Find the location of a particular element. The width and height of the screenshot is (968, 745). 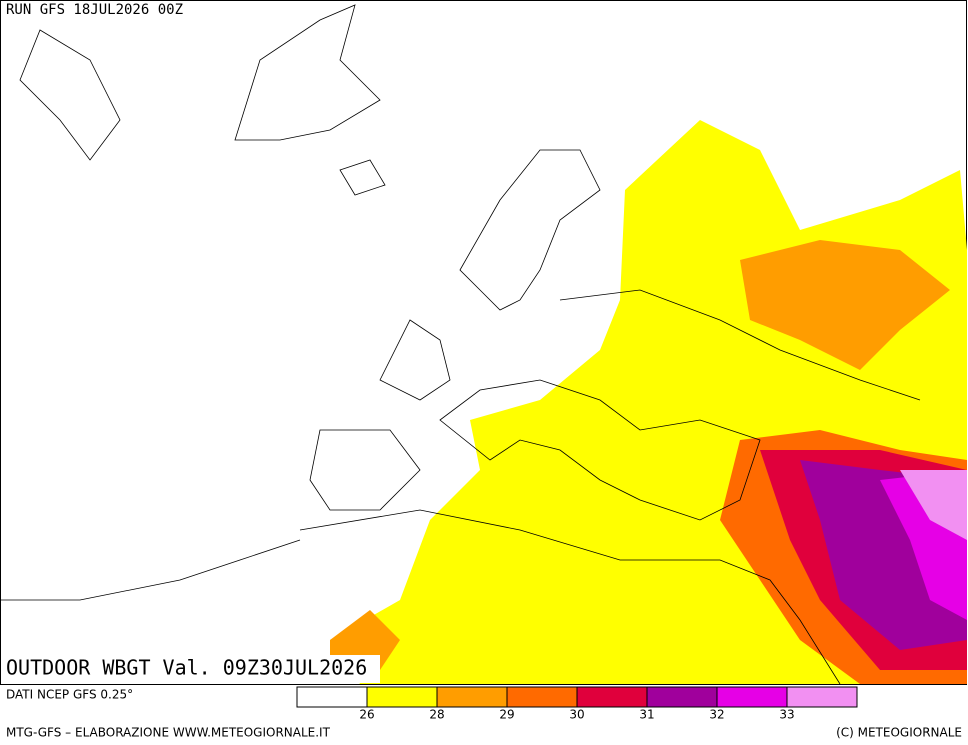

footer-right: (C) METEOGIORNALE is located at coordinates (899, 733).